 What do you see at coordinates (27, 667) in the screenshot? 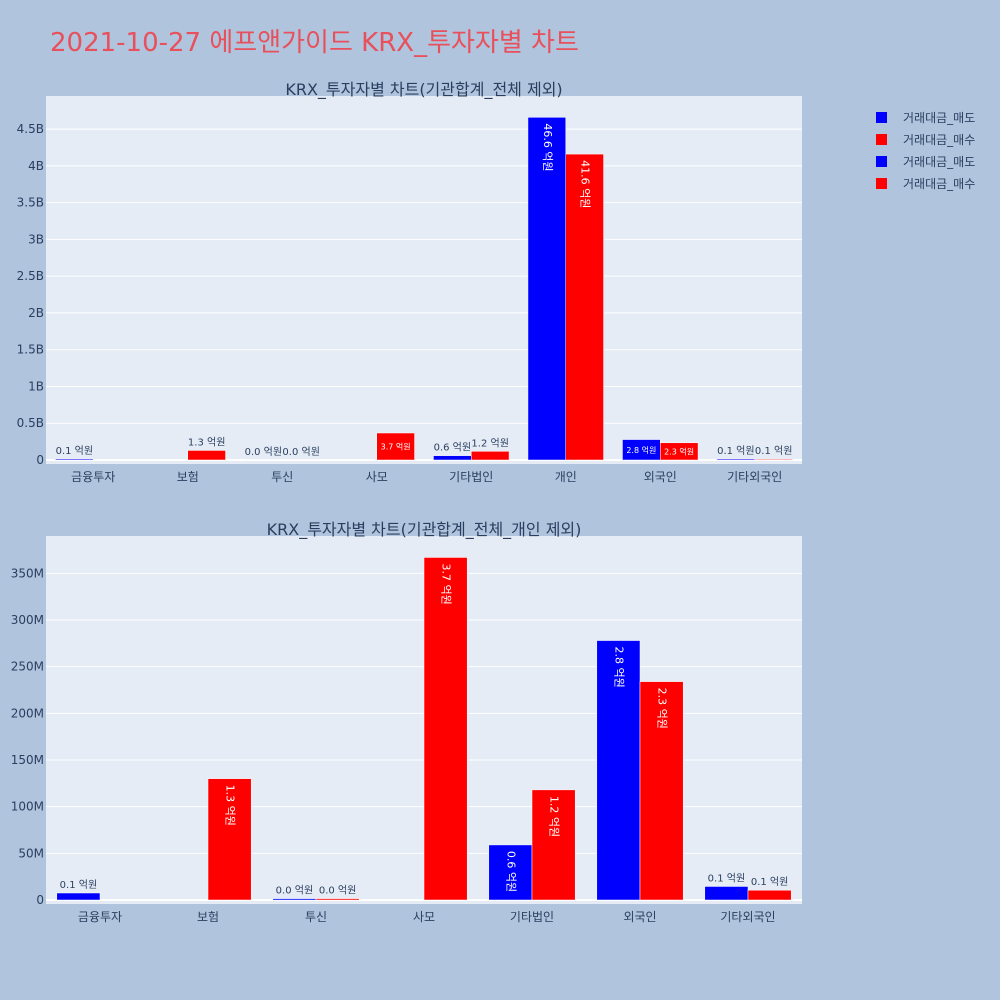
I see `y-tick-label: 250M` at bounding box center [27, 667].